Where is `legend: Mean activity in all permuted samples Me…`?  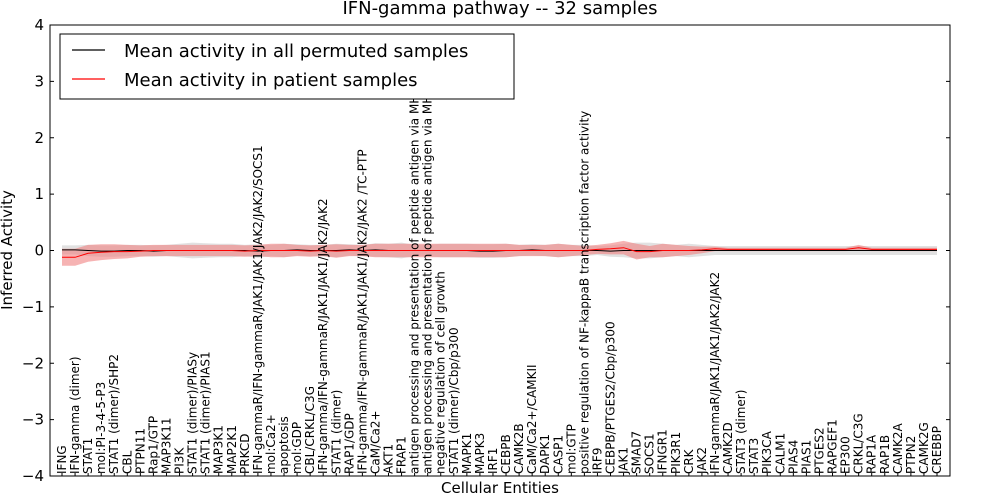 legend: Mean activity in all permuted samples Me… is located at coordinates (287, 66).